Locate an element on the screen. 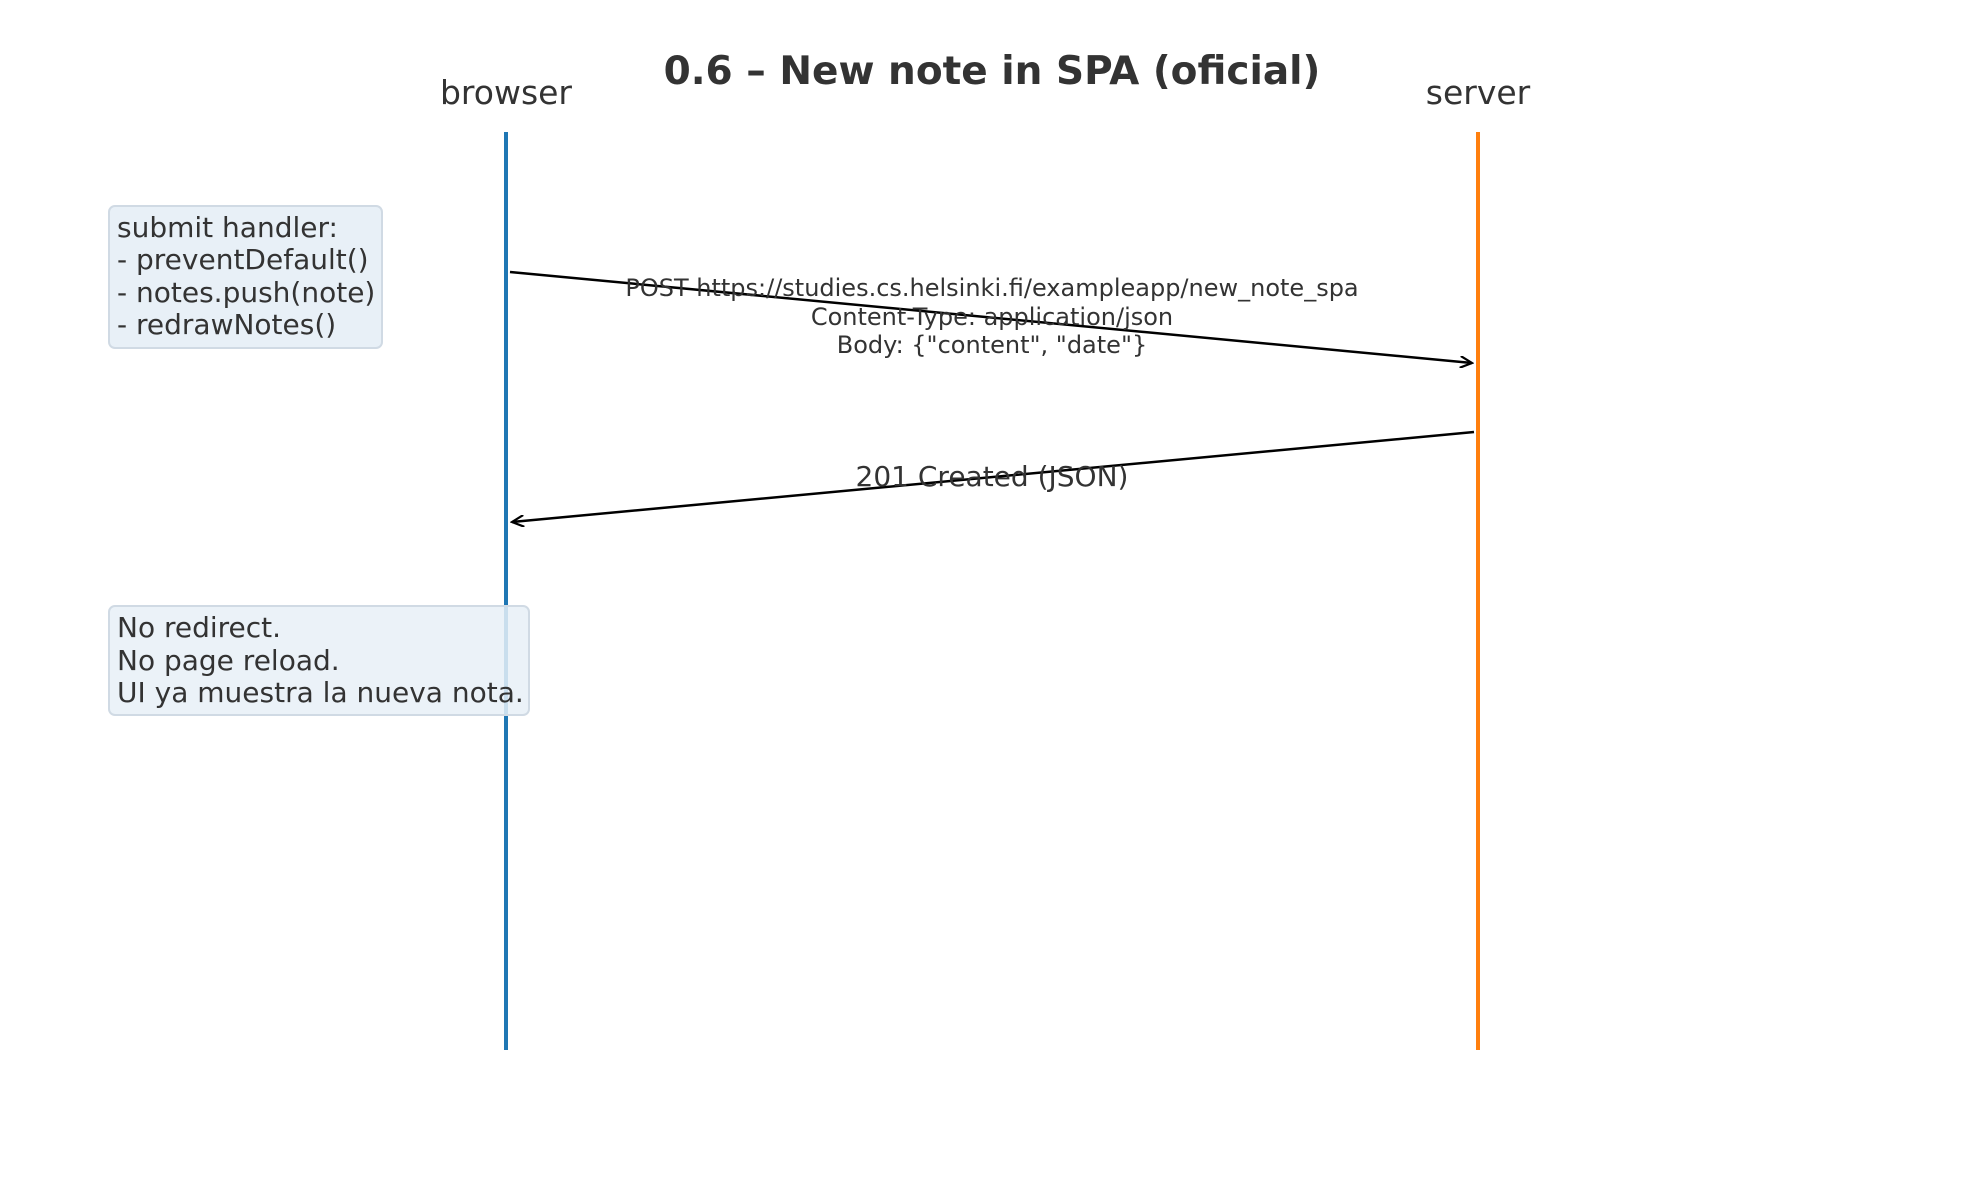 Image resolution: width=1979 pixels, height=1180 pixels. message-label-line: Content-Type: application/json is located at coordinates (992, 317).